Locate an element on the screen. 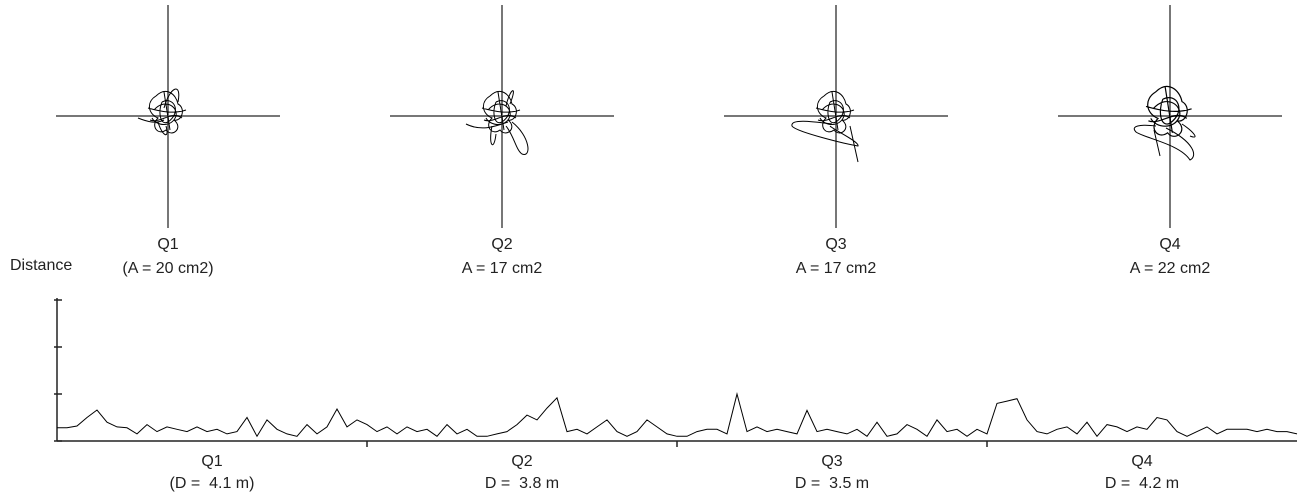 Image resolution: width=1301 pixels, height=499 pixels. panel-label: Q2 is located at coordinates (501, 244).